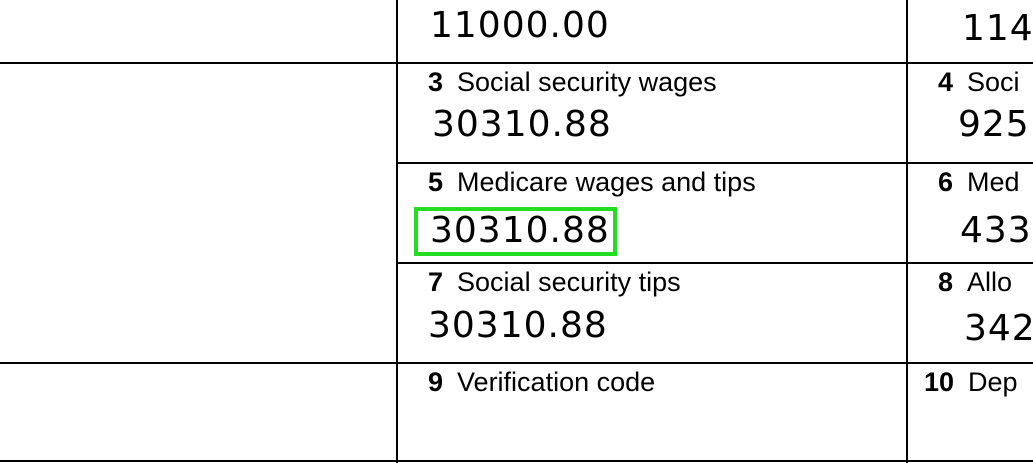 The width and height of the screenshot is (1033, 463). I want to click on box-10-label: 10 Dep, so click(971, 382).